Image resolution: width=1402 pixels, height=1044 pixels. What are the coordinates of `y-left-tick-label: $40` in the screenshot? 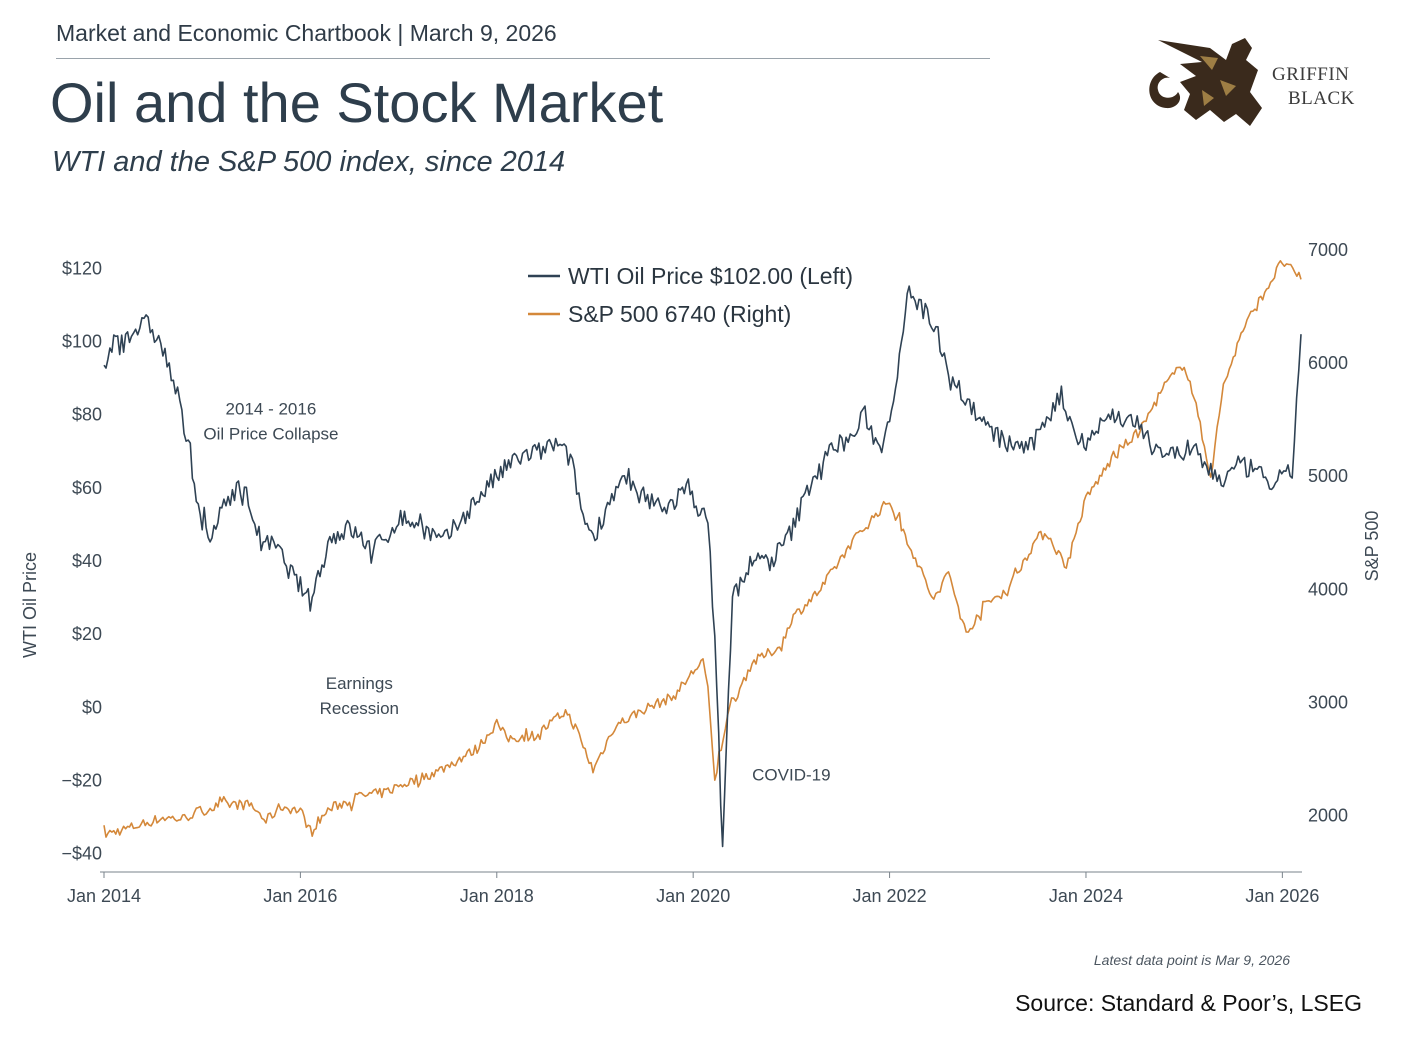 It's located at (87, 561).